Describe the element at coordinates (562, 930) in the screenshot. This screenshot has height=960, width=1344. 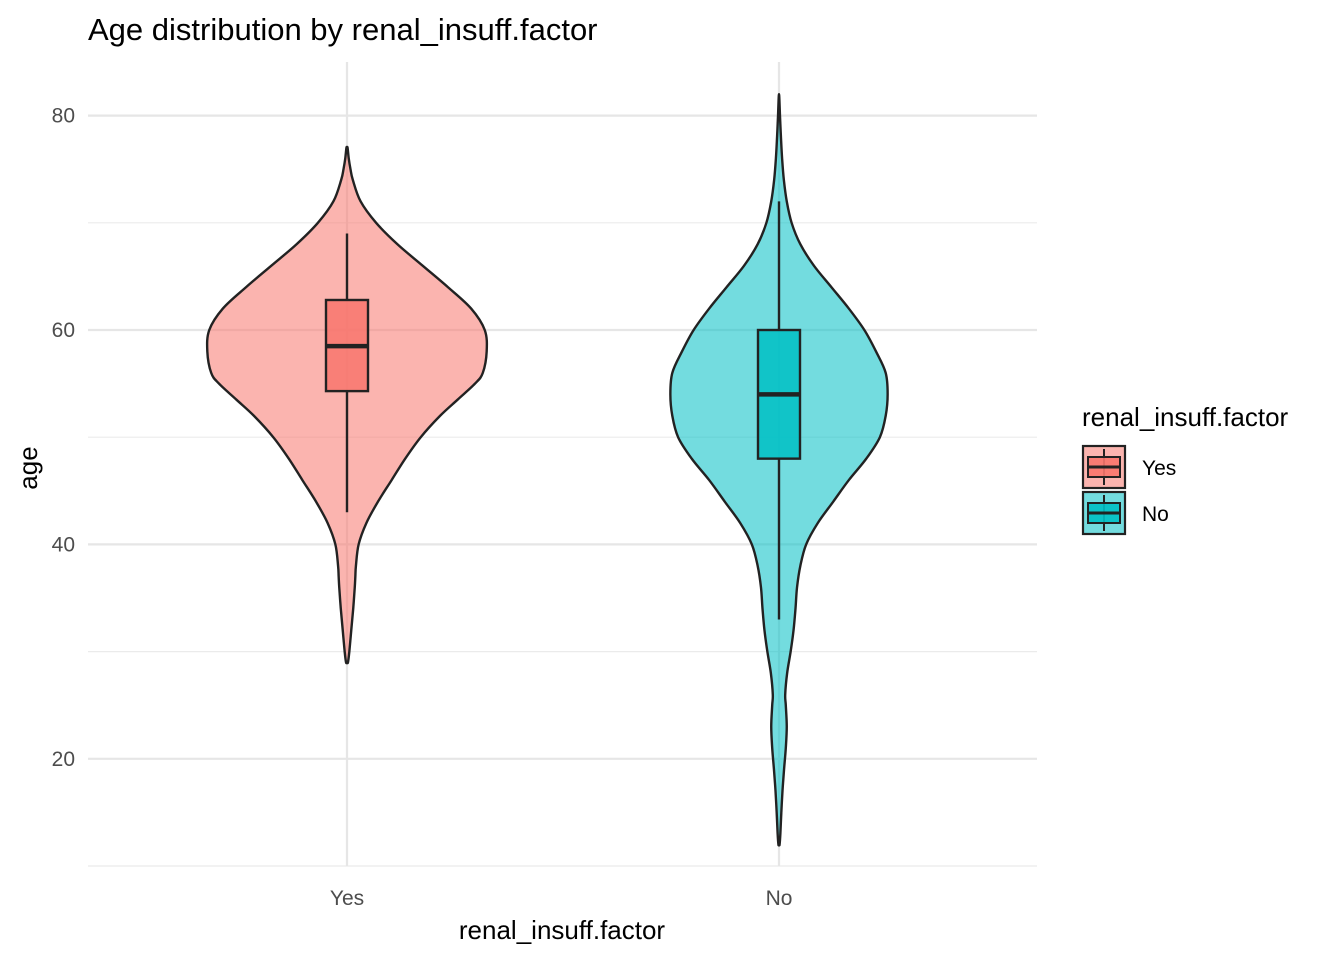
I see `x-axis-title: renal_insuff.factor` at that location.